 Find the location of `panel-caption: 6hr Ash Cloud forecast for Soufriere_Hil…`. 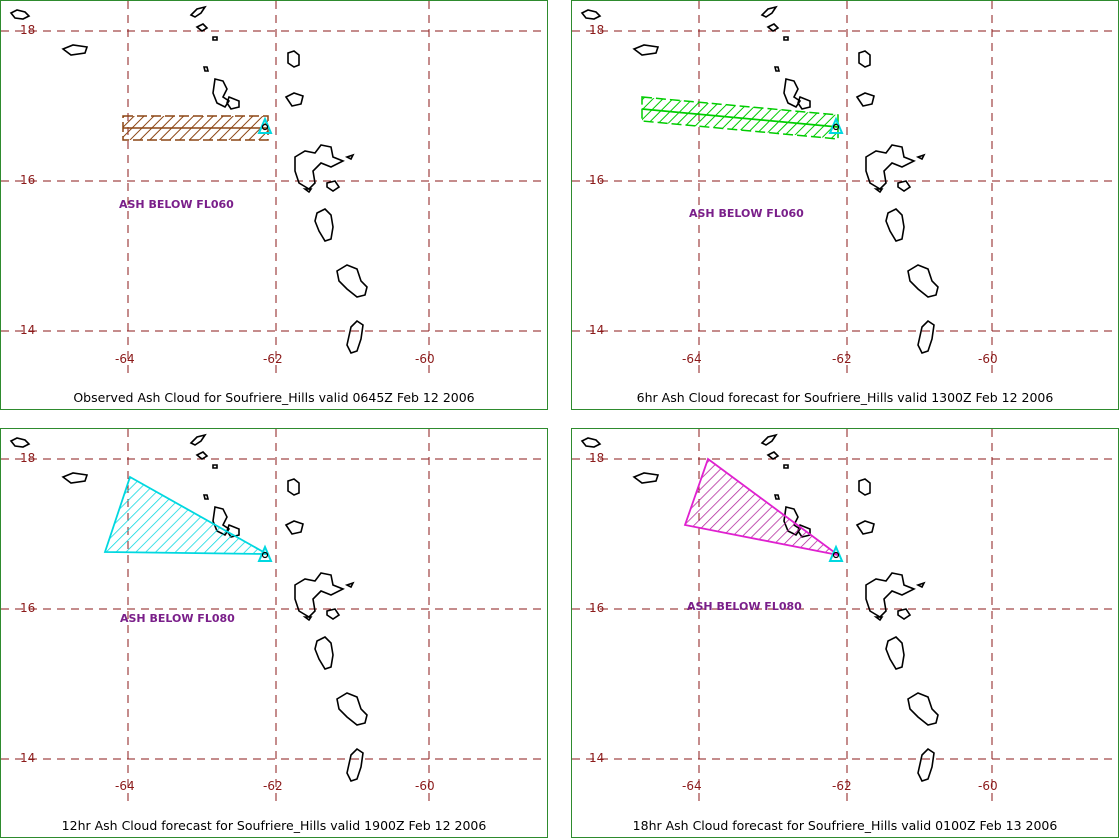

panel-caption: 6hr Ash Cloud forecast for Soufriere_Hil… is located at coordinates (845, 397).